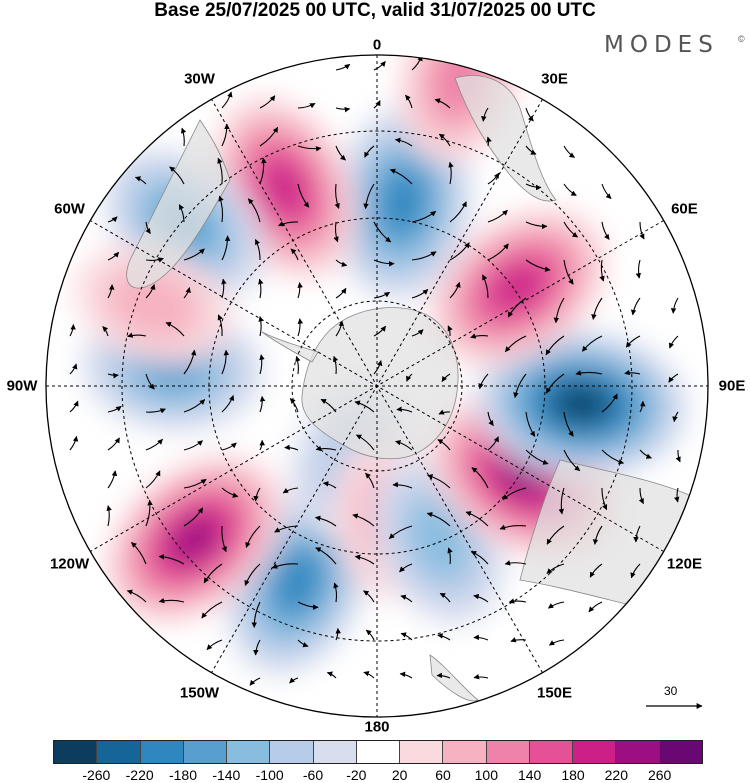 The image size is (750, 783). I want to click on antarctica-landmass, so click(380, 383).